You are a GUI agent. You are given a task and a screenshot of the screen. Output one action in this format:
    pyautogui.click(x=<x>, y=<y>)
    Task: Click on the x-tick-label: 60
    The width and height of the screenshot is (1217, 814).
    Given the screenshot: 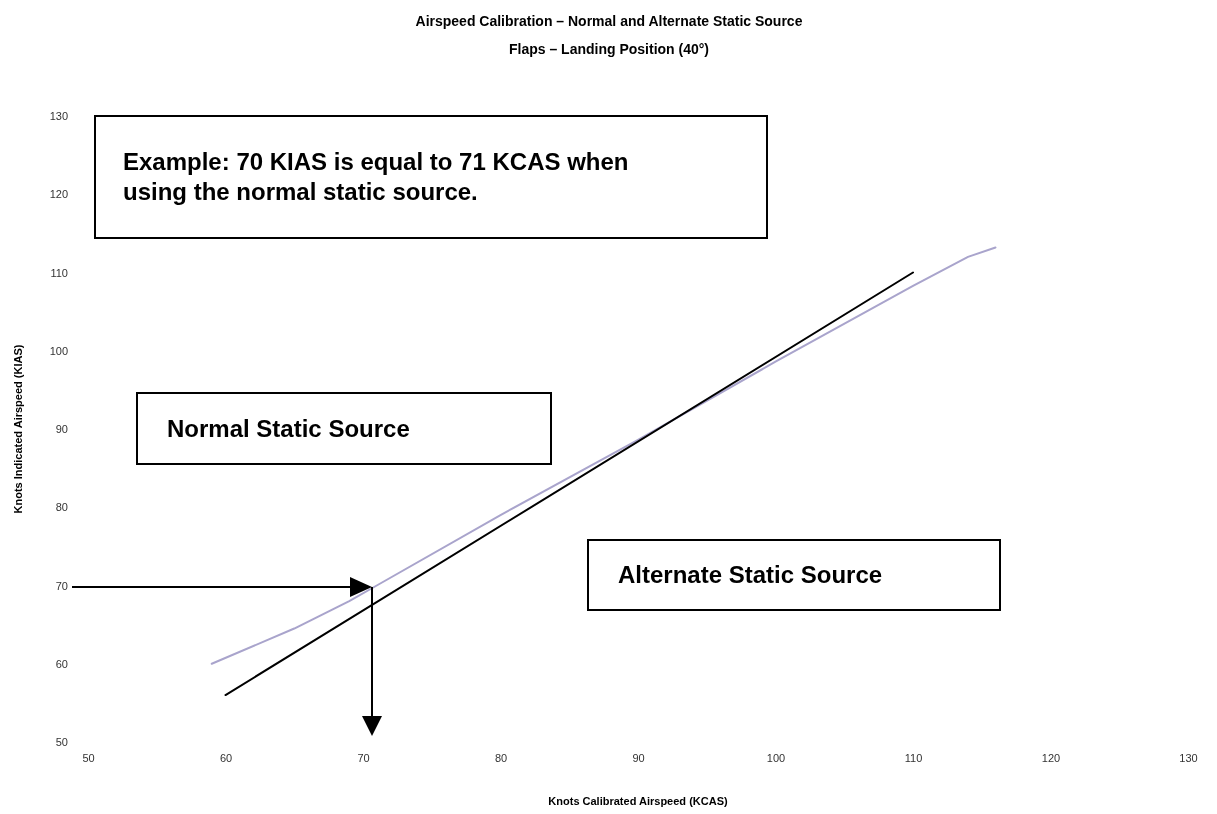 What is the action you would take?
    pyautogui.click(x=226, y=757)
    